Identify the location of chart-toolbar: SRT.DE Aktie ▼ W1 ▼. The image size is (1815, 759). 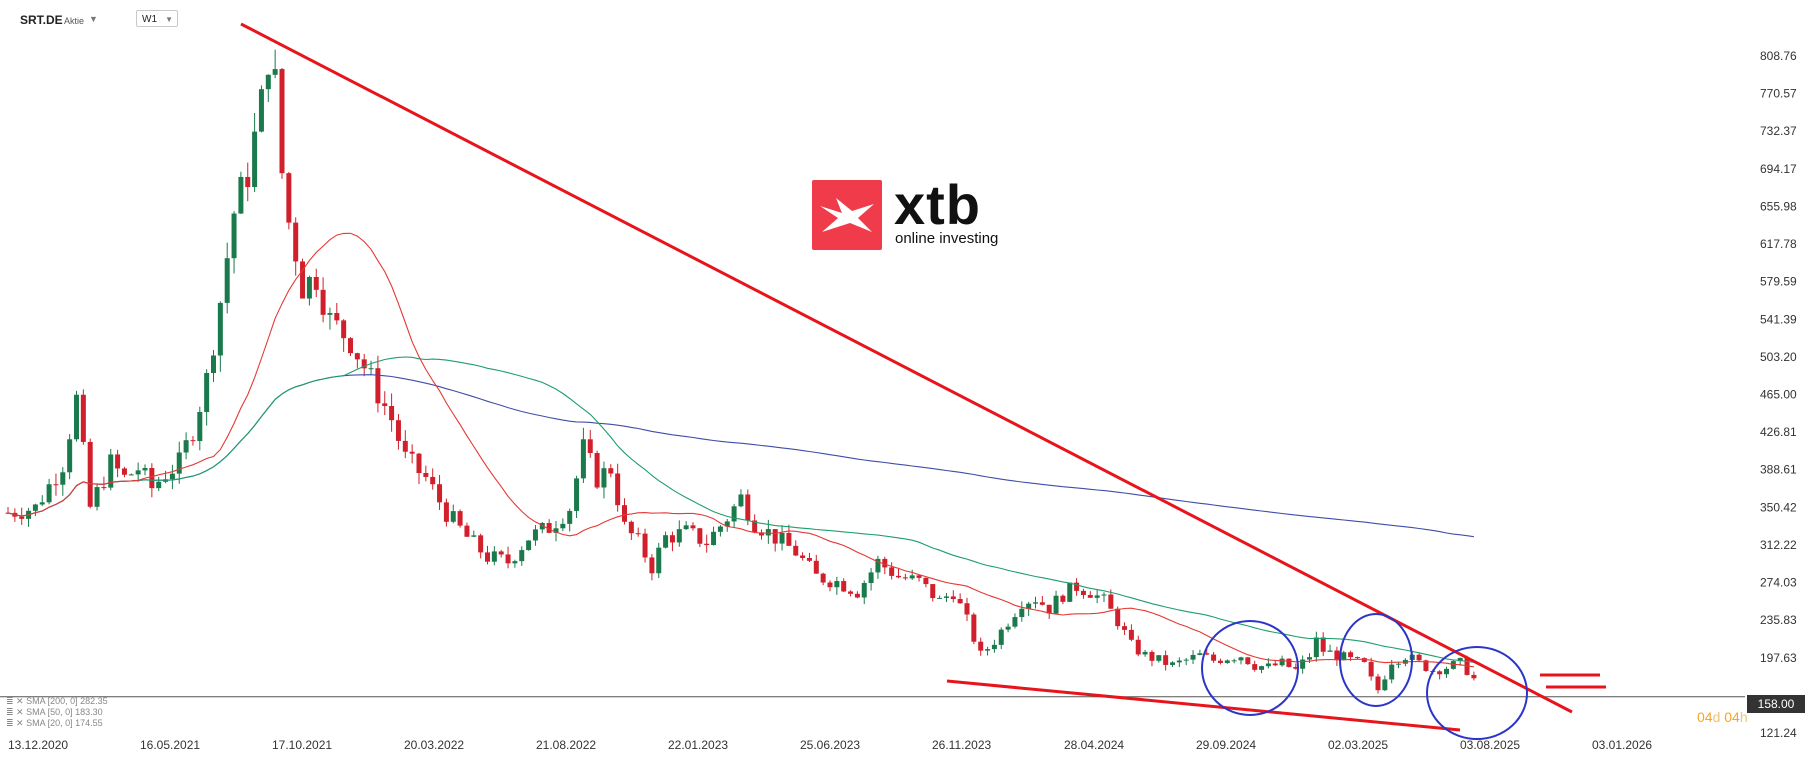
(907, 17).